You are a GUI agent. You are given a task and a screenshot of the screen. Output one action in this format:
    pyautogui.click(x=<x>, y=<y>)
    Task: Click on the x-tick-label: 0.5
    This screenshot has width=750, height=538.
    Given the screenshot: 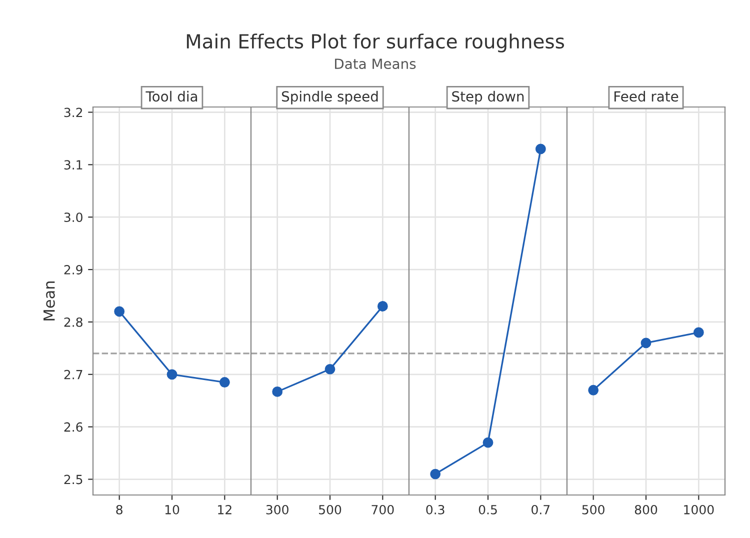 What is the action you would take?
    pyautogui.click(x=487, y=509)
    